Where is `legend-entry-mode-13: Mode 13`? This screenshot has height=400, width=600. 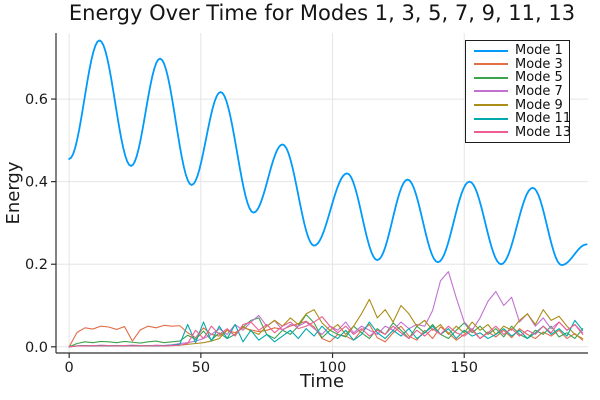 legend-entry-mode-13: Mode 13 is located at coordinates (523, 132).